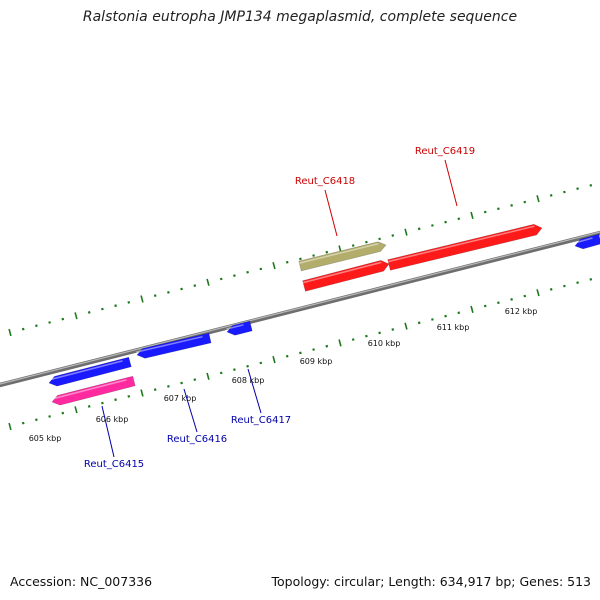 The height and width of the screenshot is (600, 600). Describe the element at coordinates (261, 420) in the screenshot. I see `gene-label: Reut_C6417` at that location.